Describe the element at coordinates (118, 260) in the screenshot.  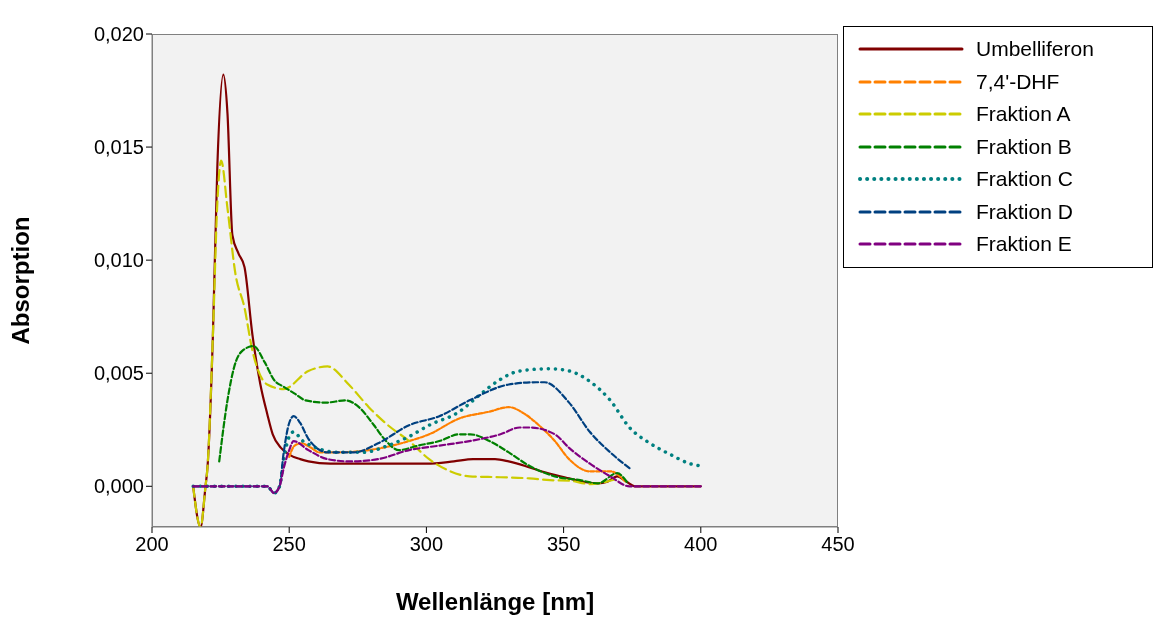
I see `y-tick-label: 0,010` at that location.